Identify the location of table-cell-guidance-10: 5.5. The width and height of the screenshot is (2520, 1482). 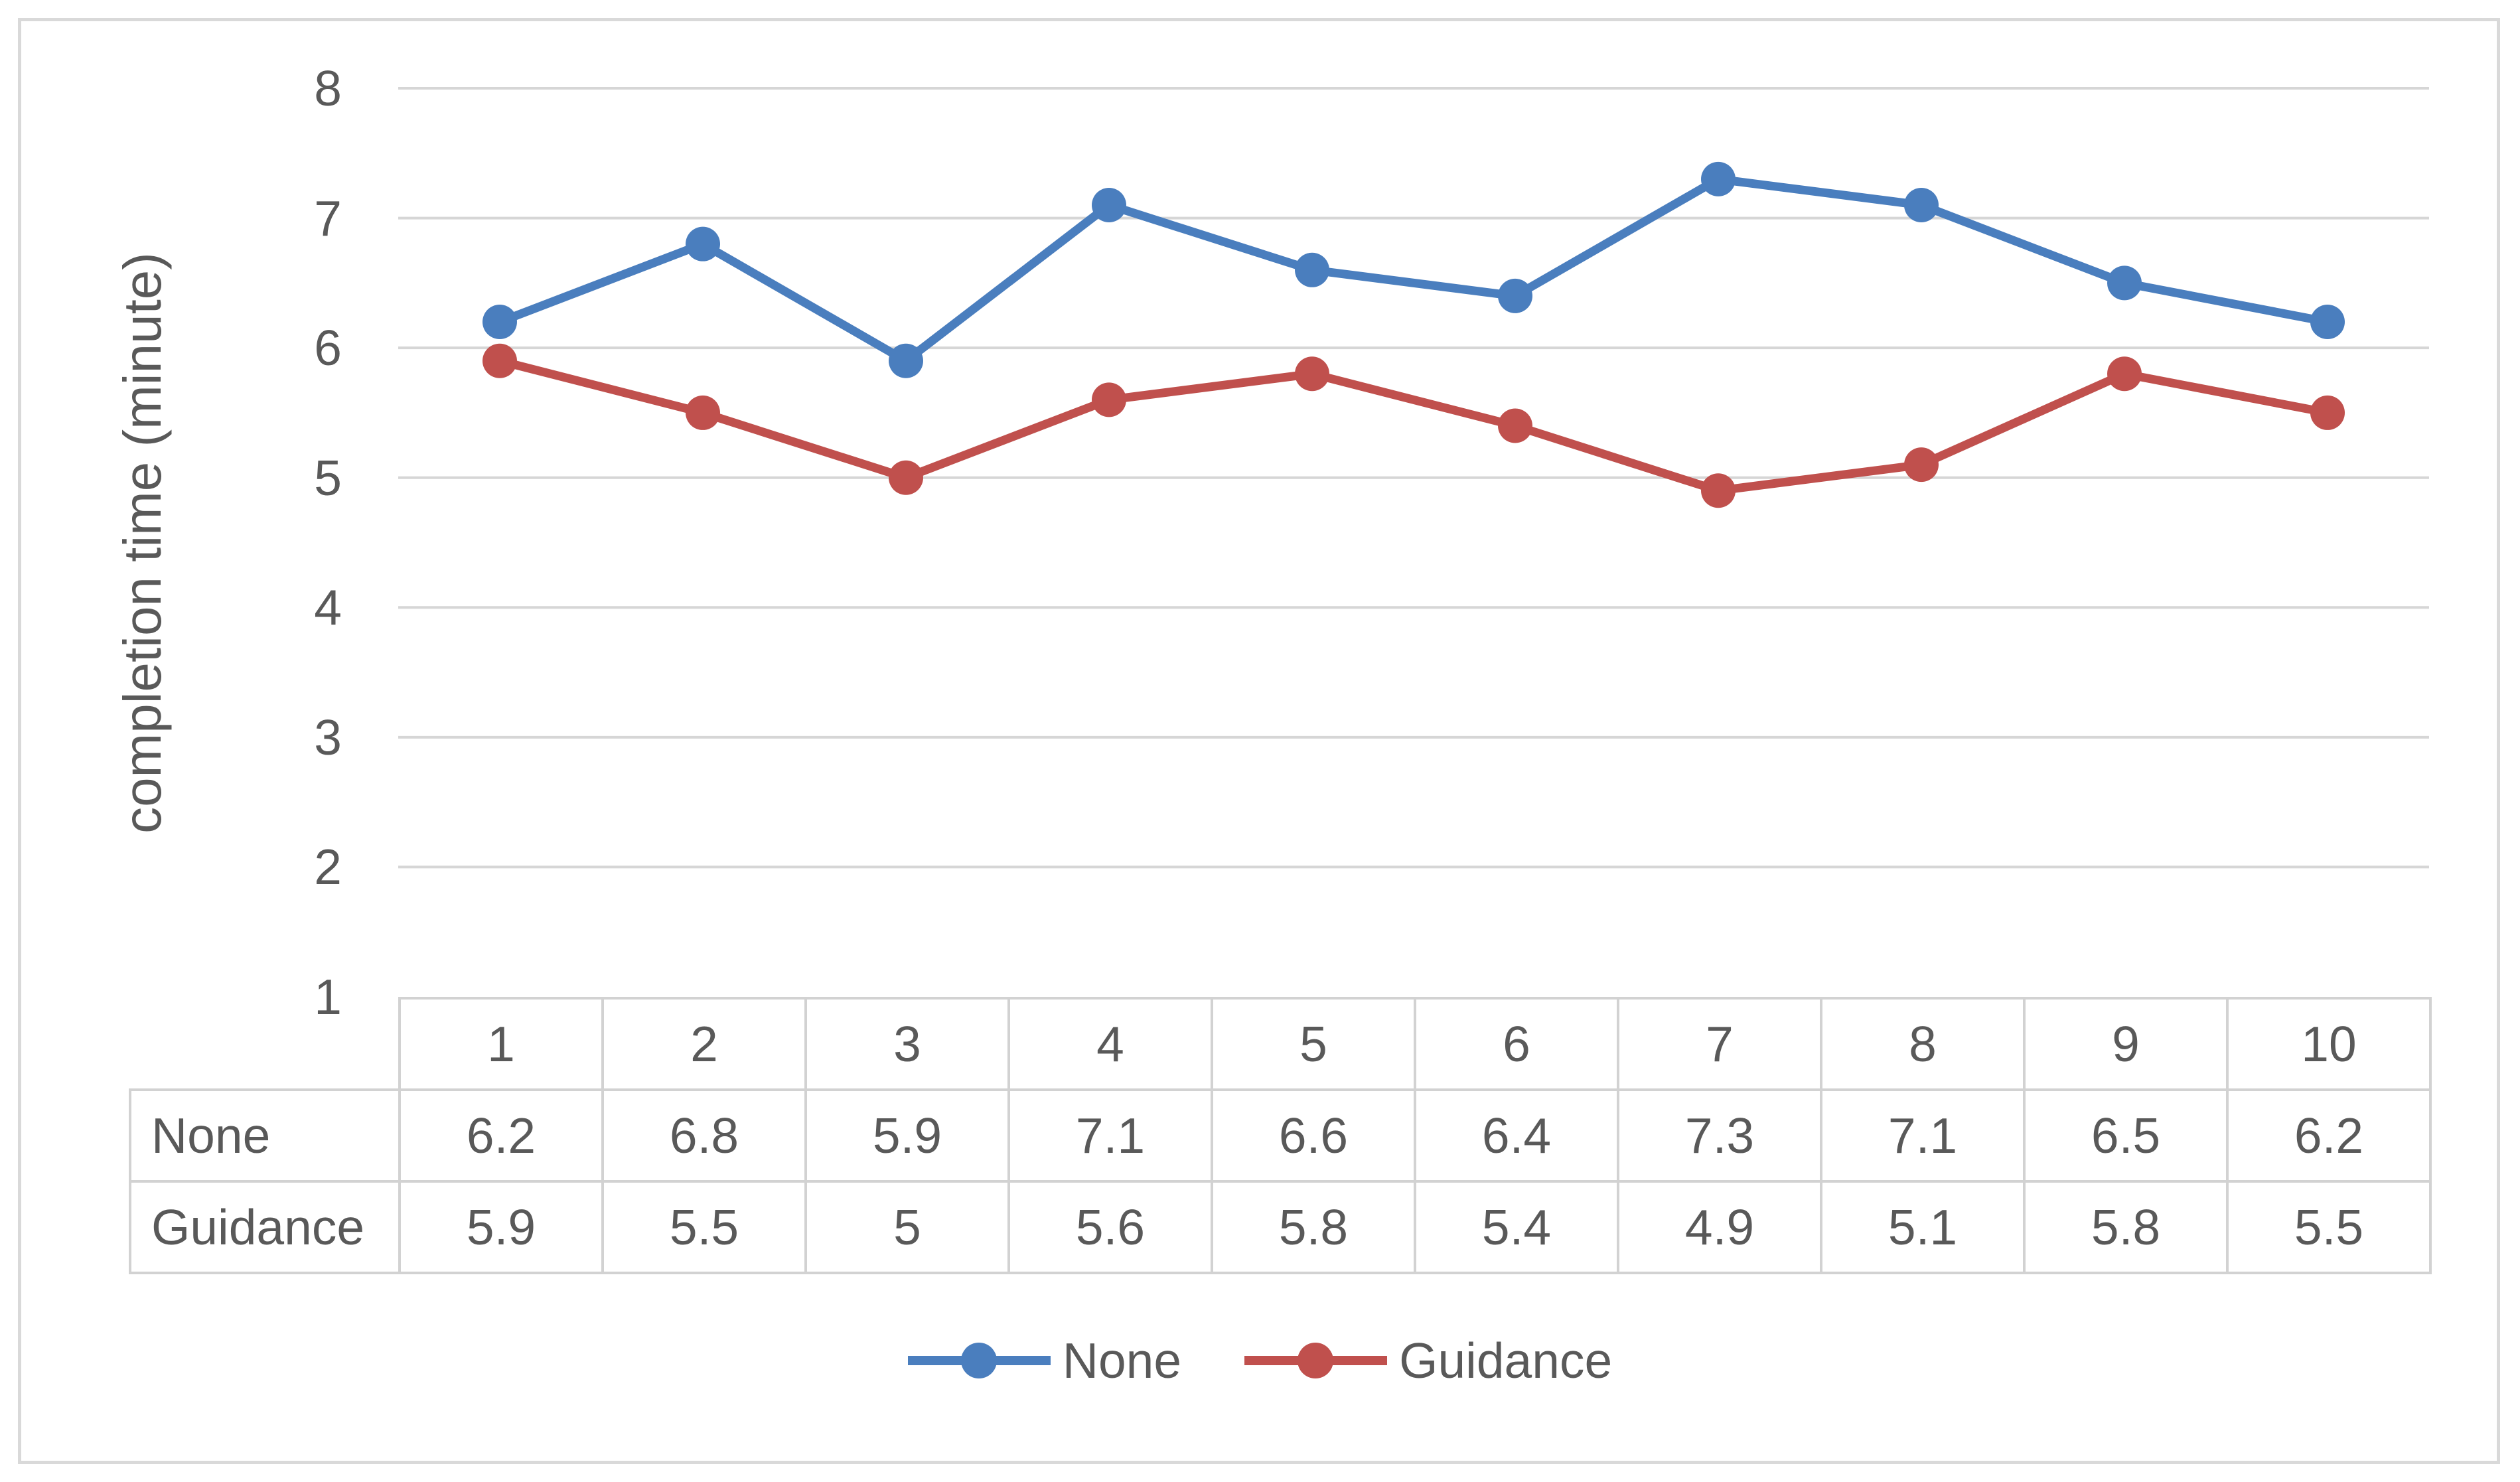
(2329, 1227).